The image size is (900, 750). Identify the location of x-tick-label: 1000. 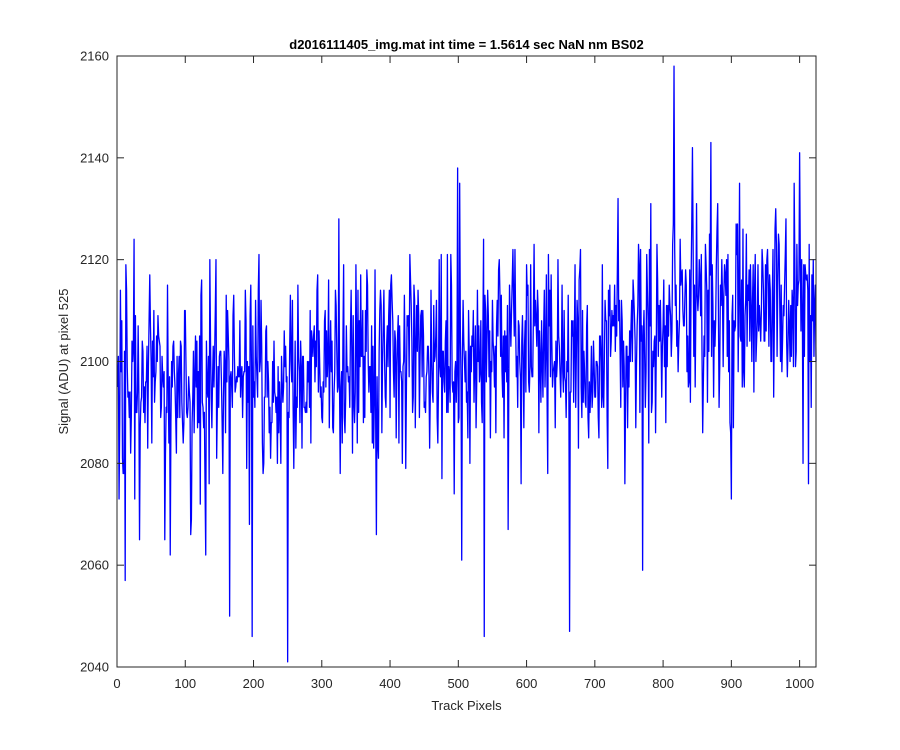
(799, 683).